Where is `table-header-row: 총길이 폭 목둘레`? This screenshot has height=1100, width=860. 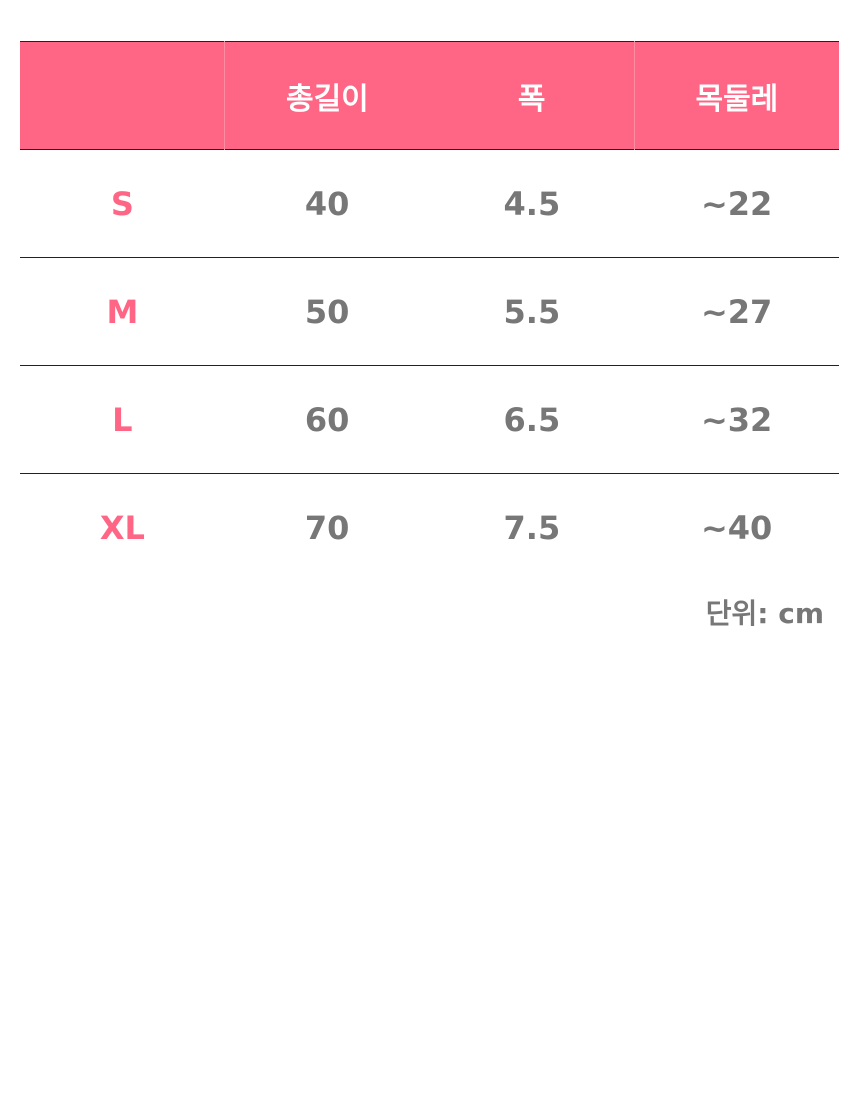
table-header-row: 총길이 폭 목둘레 is located at coordinates (429, 95).